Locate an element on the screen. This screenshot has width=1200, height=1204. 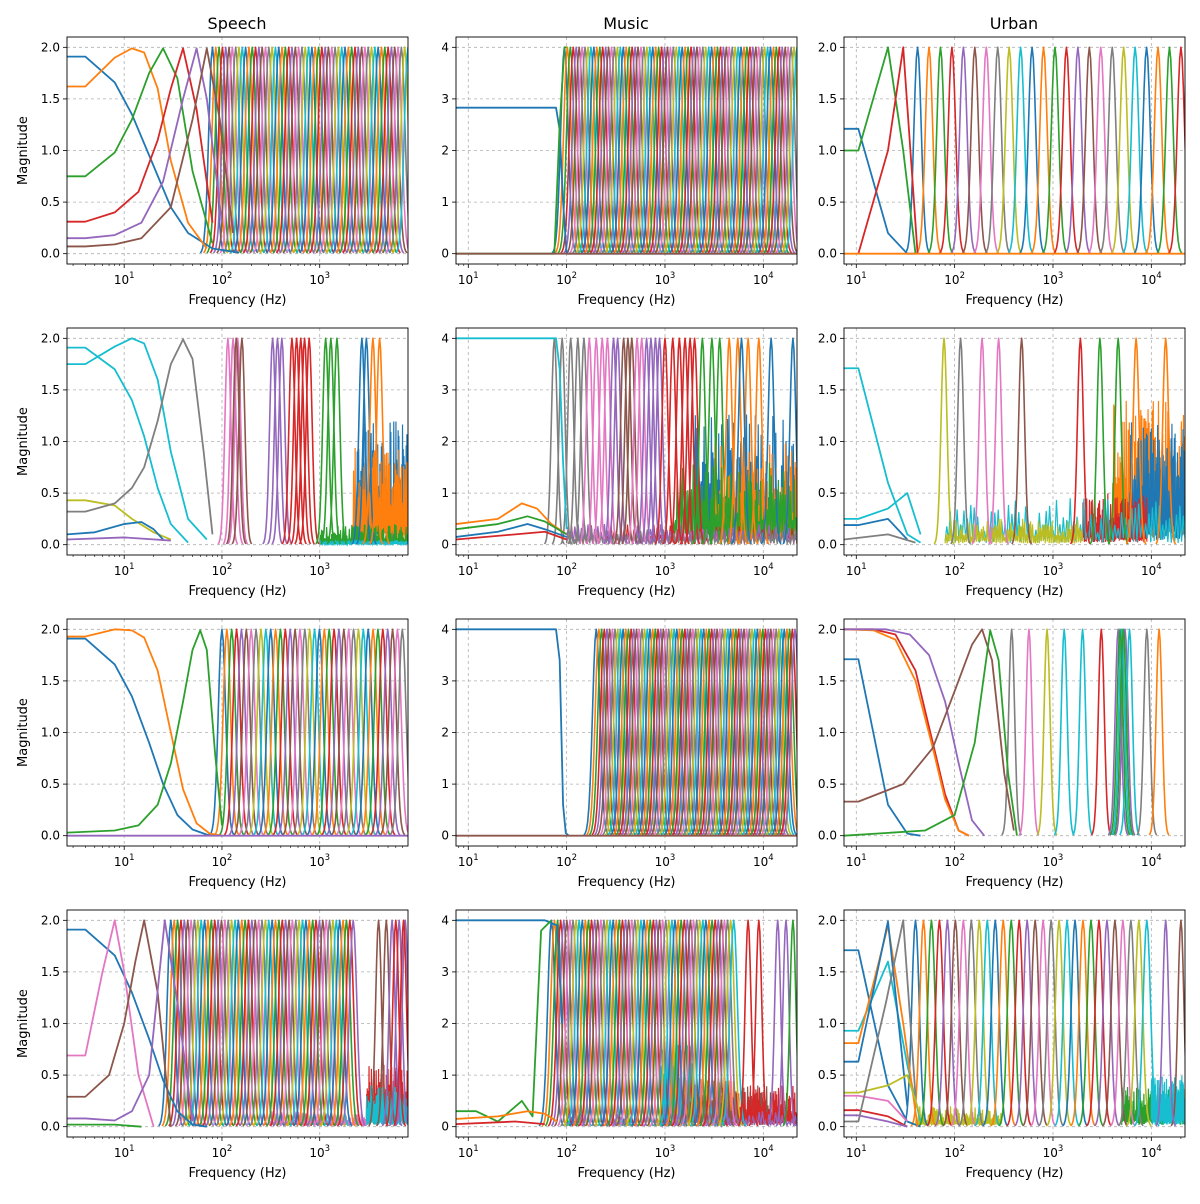
x-tick-label: 10² is located at coordinates (222, 861).